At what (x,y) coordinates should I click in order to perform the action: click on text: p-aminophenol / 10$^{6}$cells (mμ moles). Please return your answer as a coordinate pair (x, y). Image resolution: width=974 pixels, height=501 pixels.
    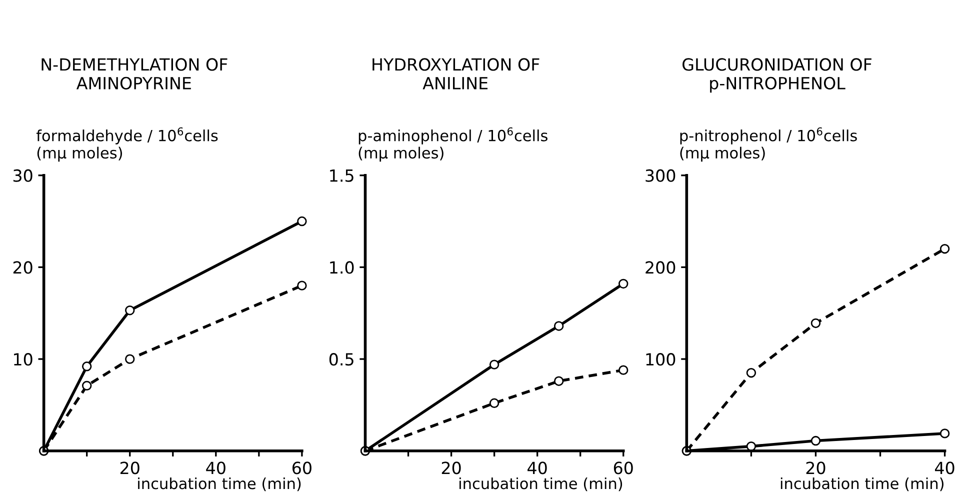
    Looking at the image, I should click on (453, 144).